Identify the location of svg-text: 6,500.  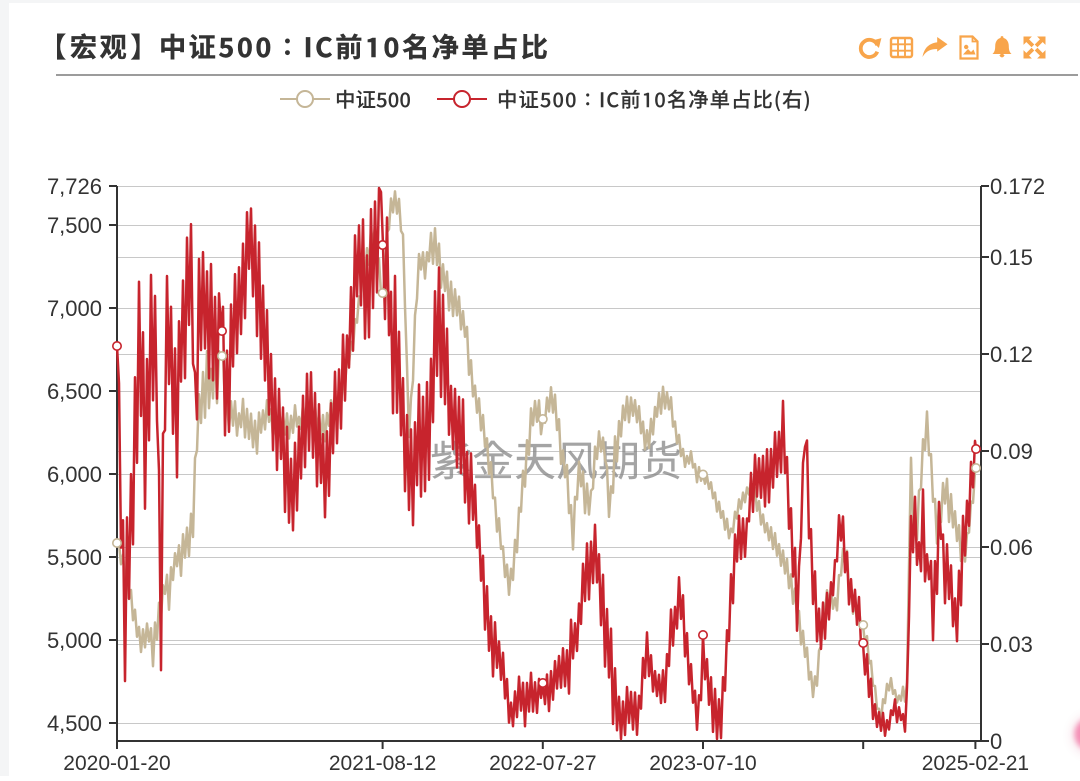
(74, 391).